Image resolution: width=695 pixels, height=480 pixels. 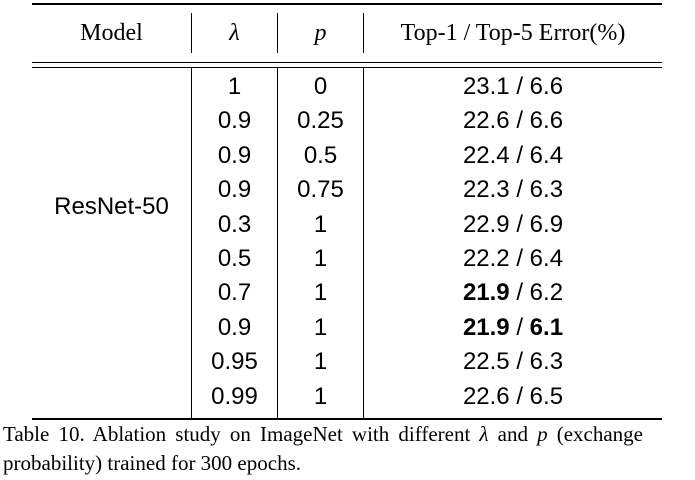 I want to click on top5-error: 6.5, so click(x=546, y=396).